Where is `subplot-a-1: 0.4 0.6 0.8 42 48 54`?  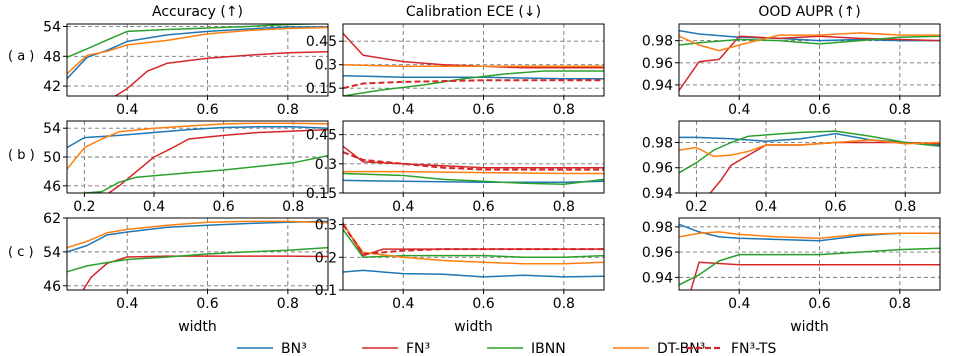
subplot-a-1: 0.4 0.6 0.8 42 48 54 is located at coordinates (186, 68).